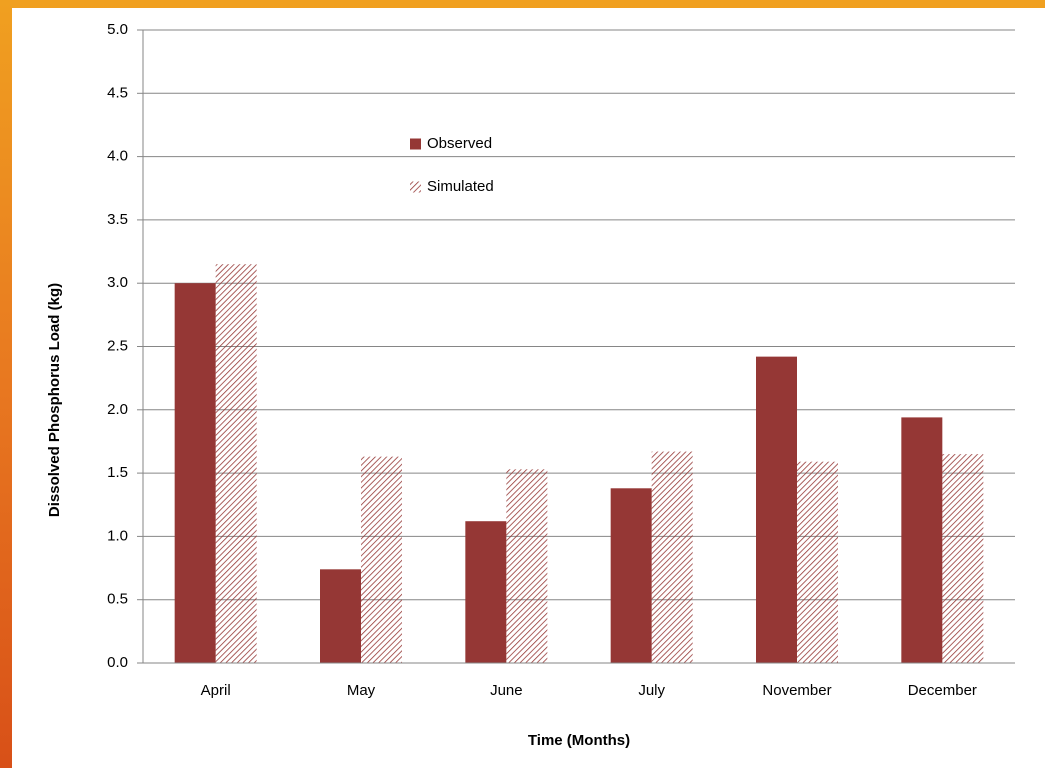  I want to click on y-tick-label: 2.0, so click(117, 409).